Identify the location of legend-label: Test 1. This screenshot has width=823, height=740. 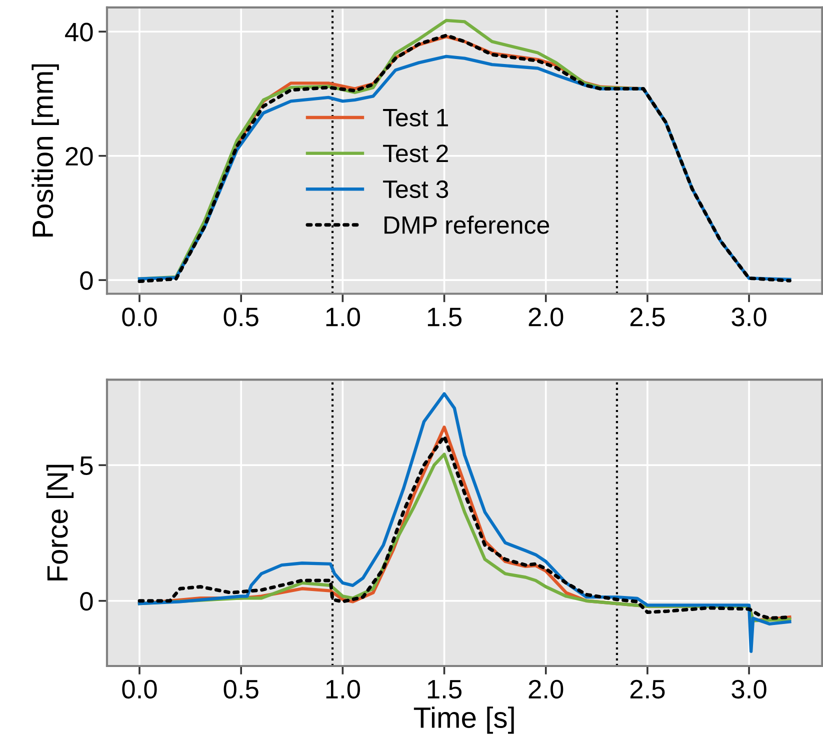
(415, 117).